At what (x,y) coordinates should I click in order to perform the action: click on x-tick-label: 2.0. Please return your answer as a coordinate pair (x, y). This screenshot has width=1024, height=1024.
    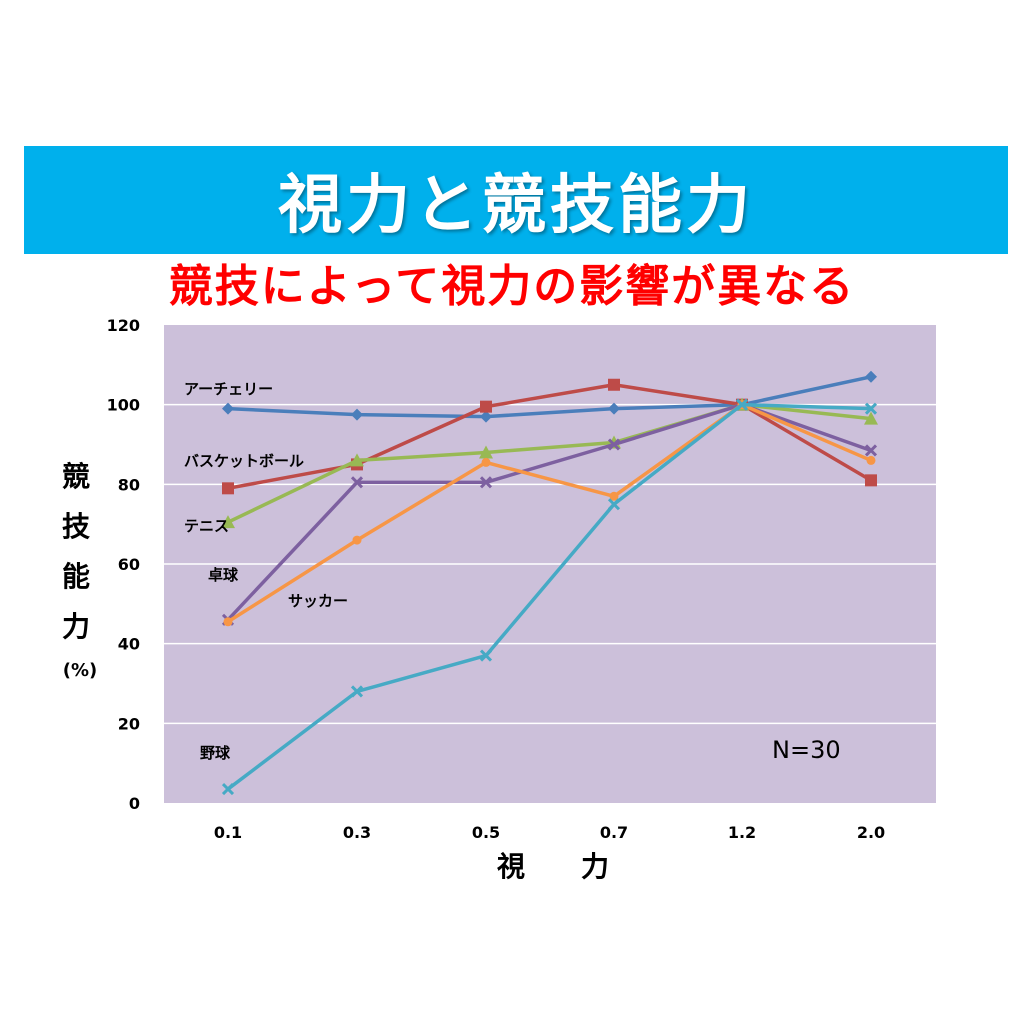
    Looking at the image, I should click on (871, 832).